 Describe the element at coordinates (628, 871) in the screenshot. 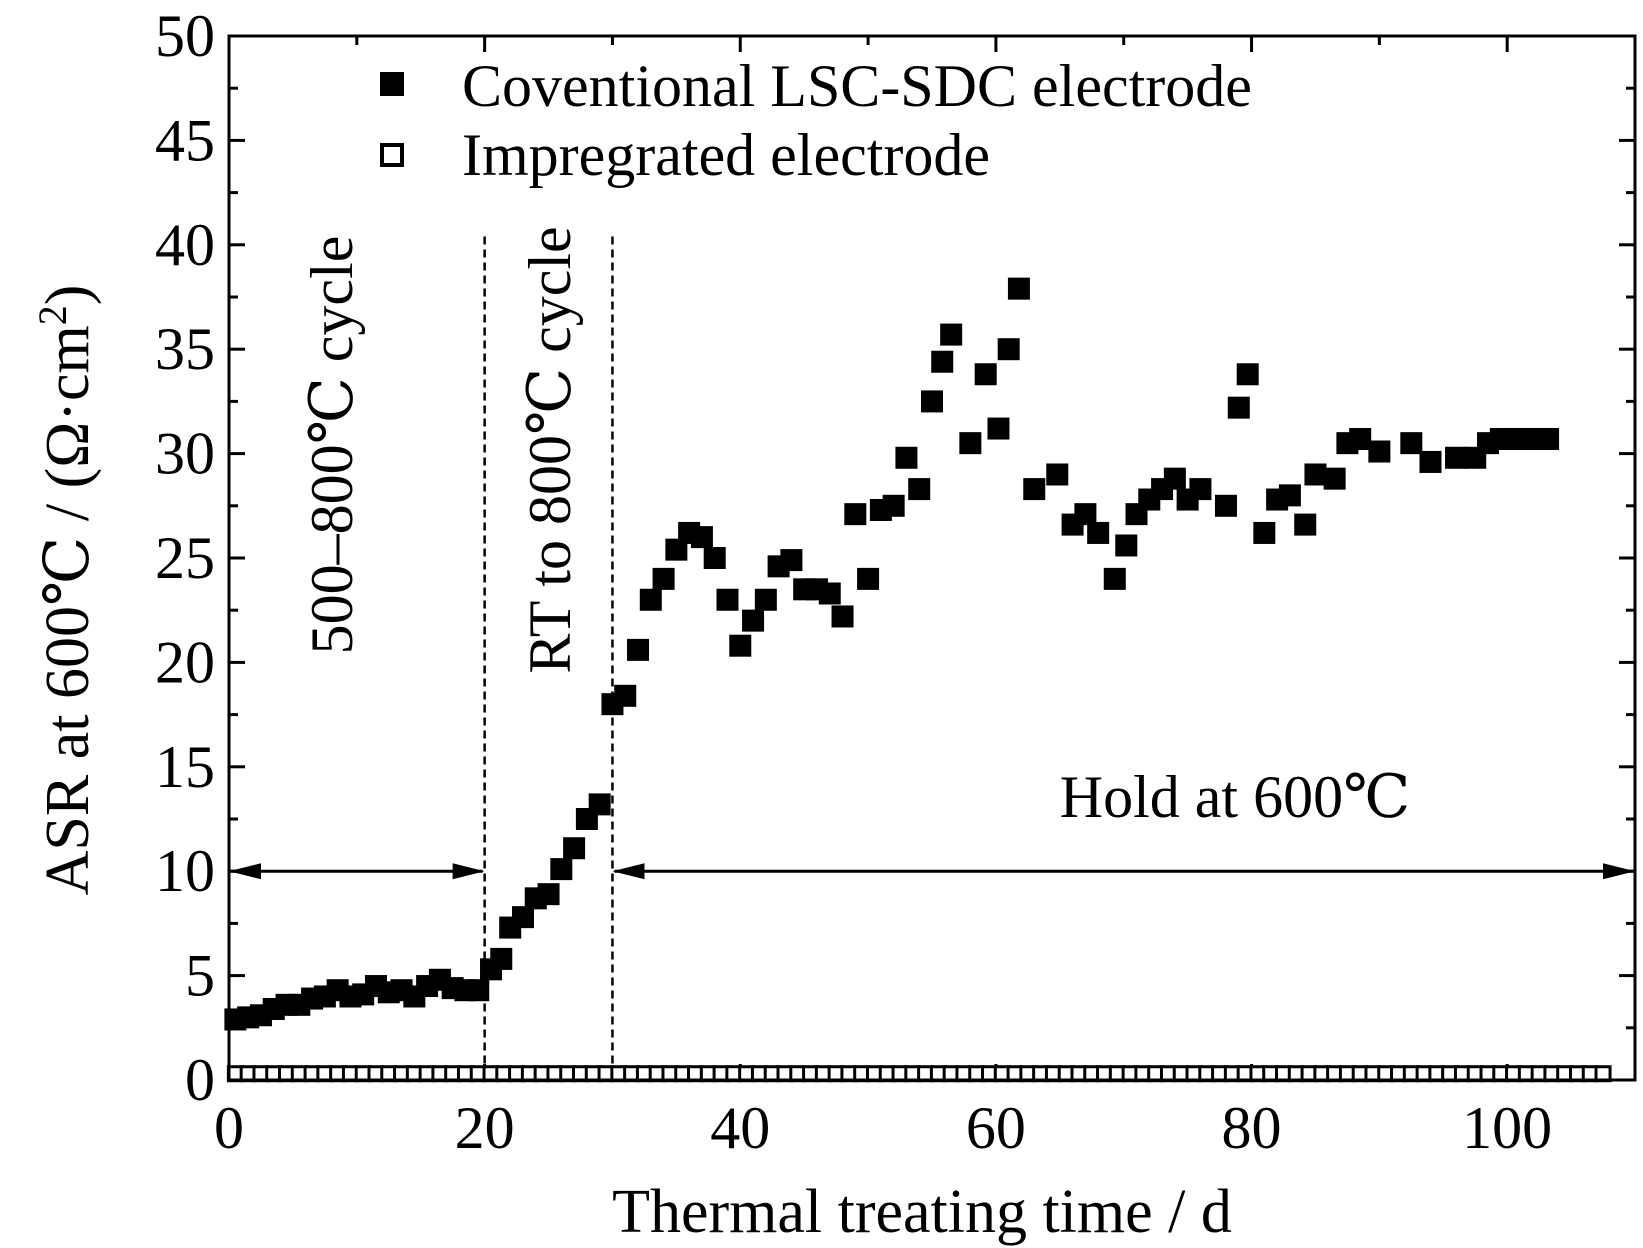

I see `arrow-region3-head-left` at that location.